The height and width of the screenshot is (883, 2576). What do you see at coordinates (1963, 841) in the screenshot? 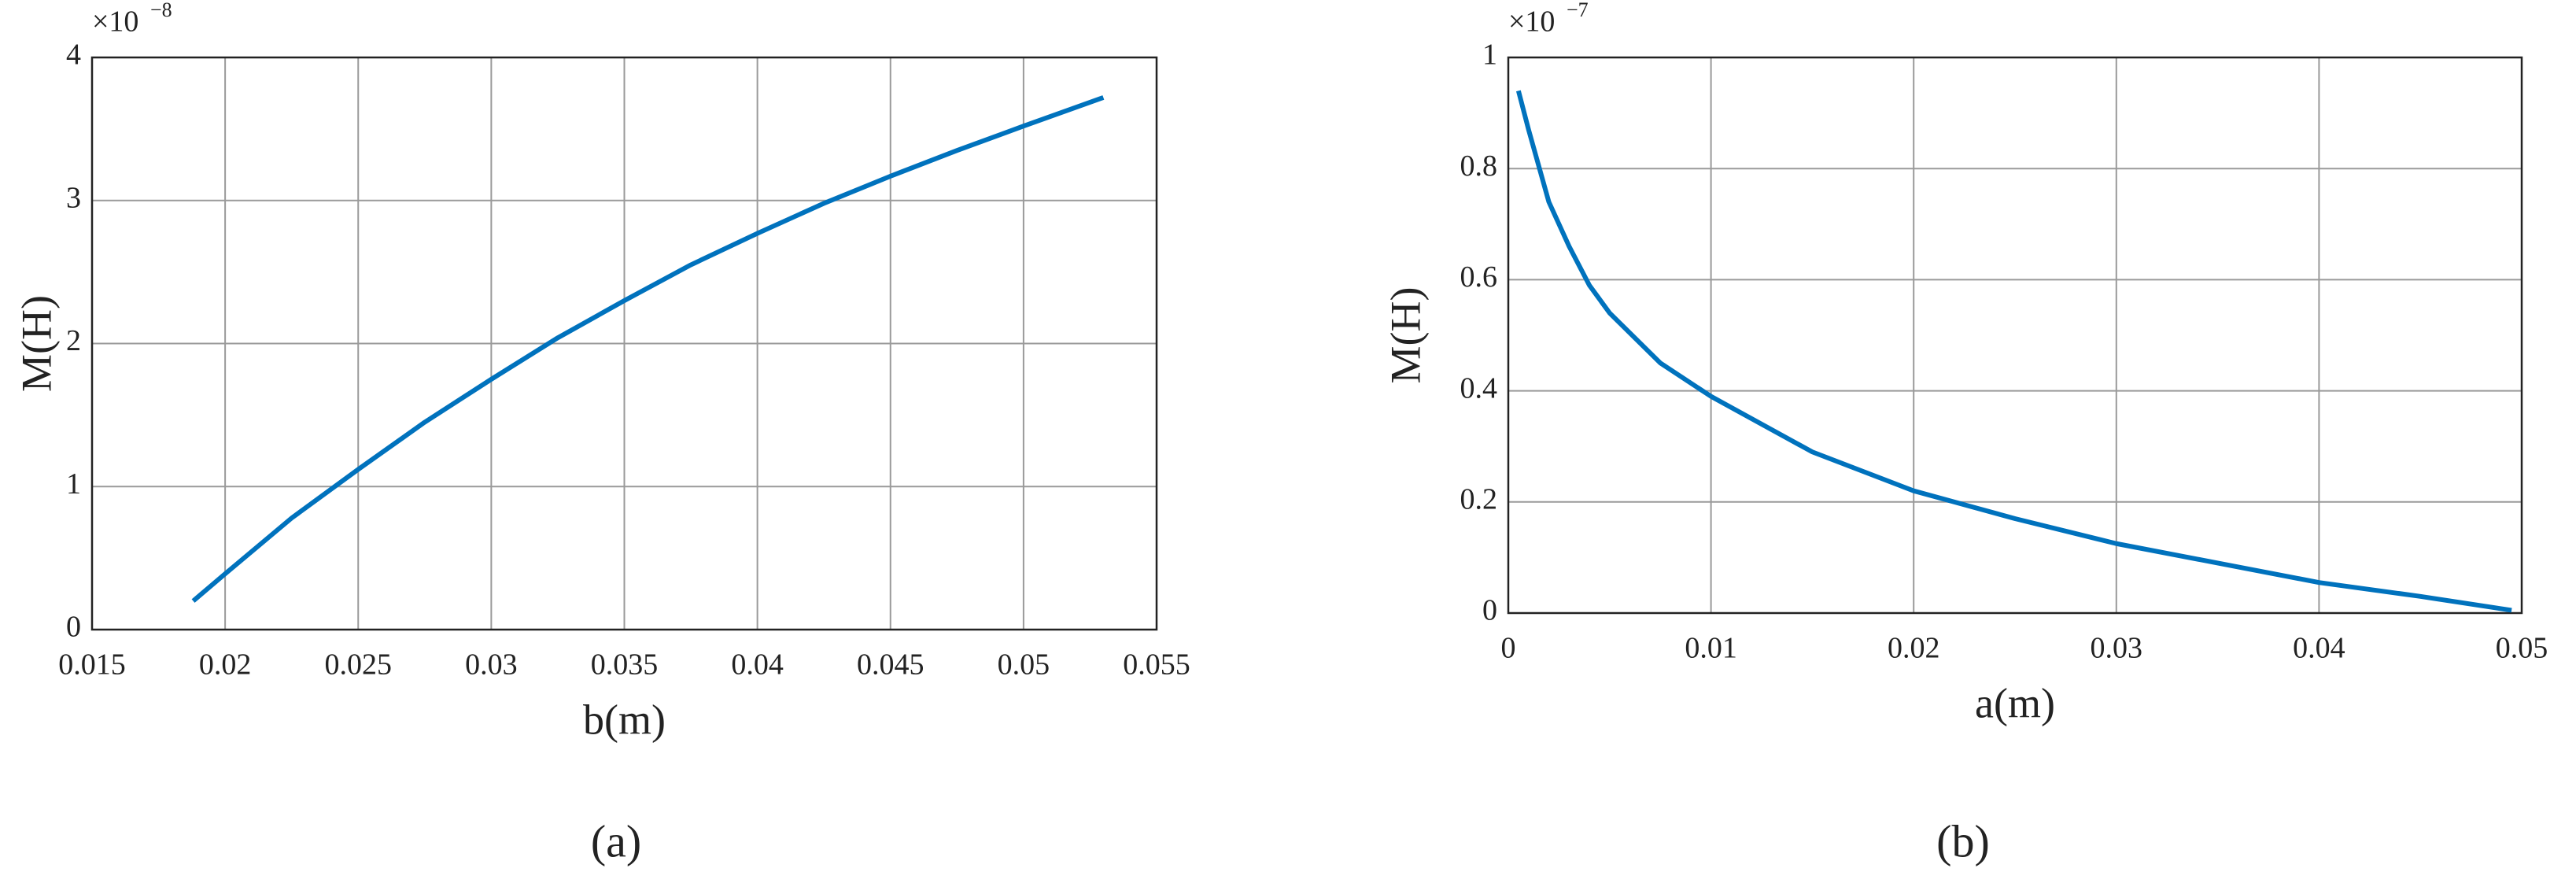
I see `panel-label: (b)` at bounding box center [1963, 841].